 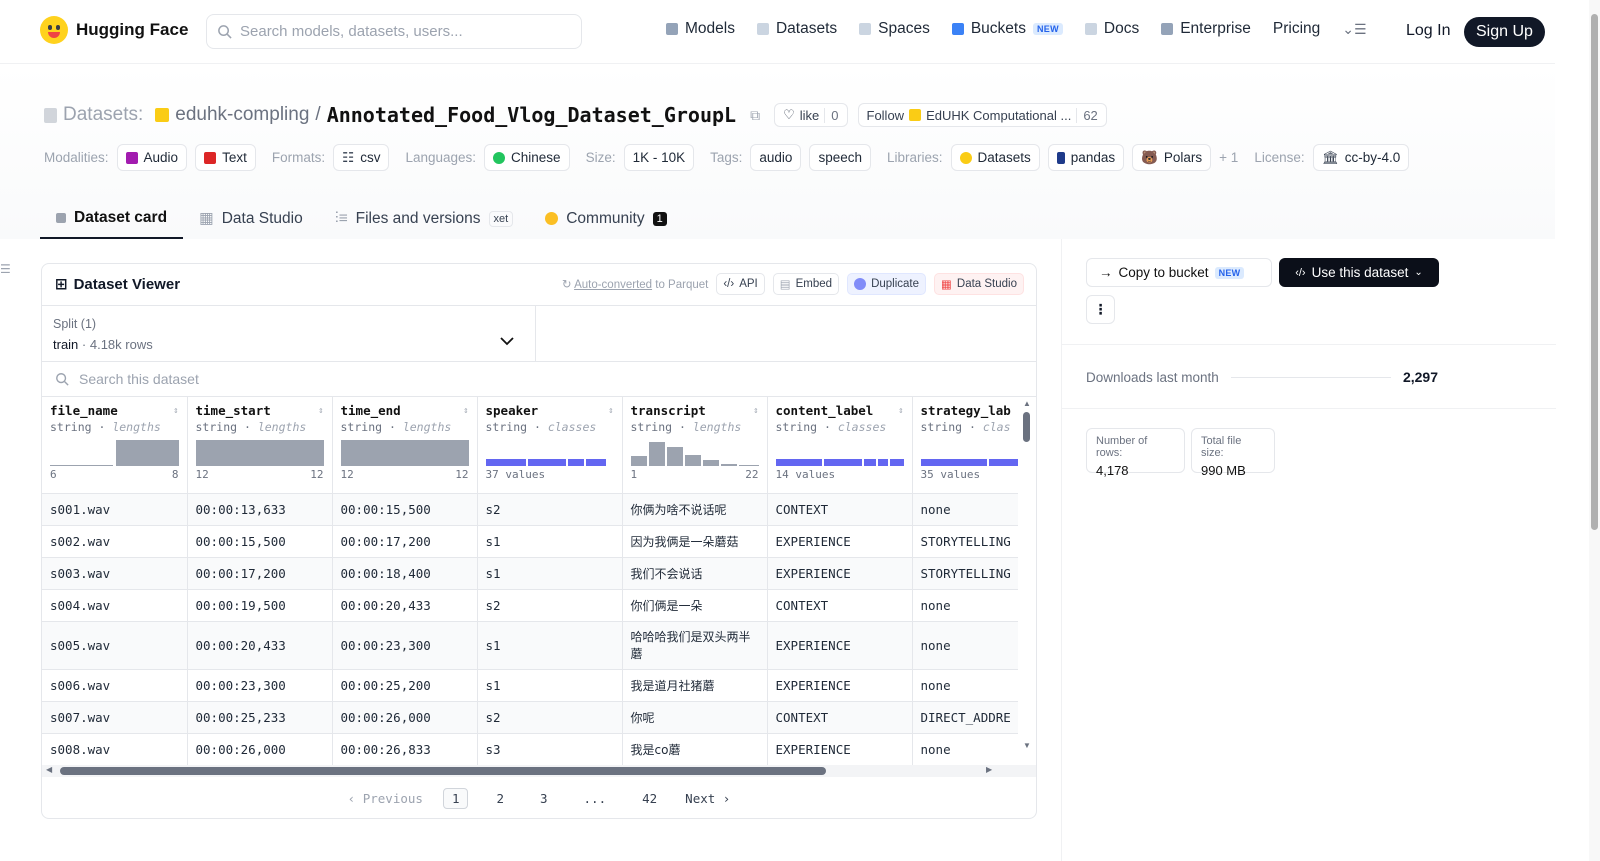 I want to click on org-link: eduhk-compling, so click(x=242, y=114).